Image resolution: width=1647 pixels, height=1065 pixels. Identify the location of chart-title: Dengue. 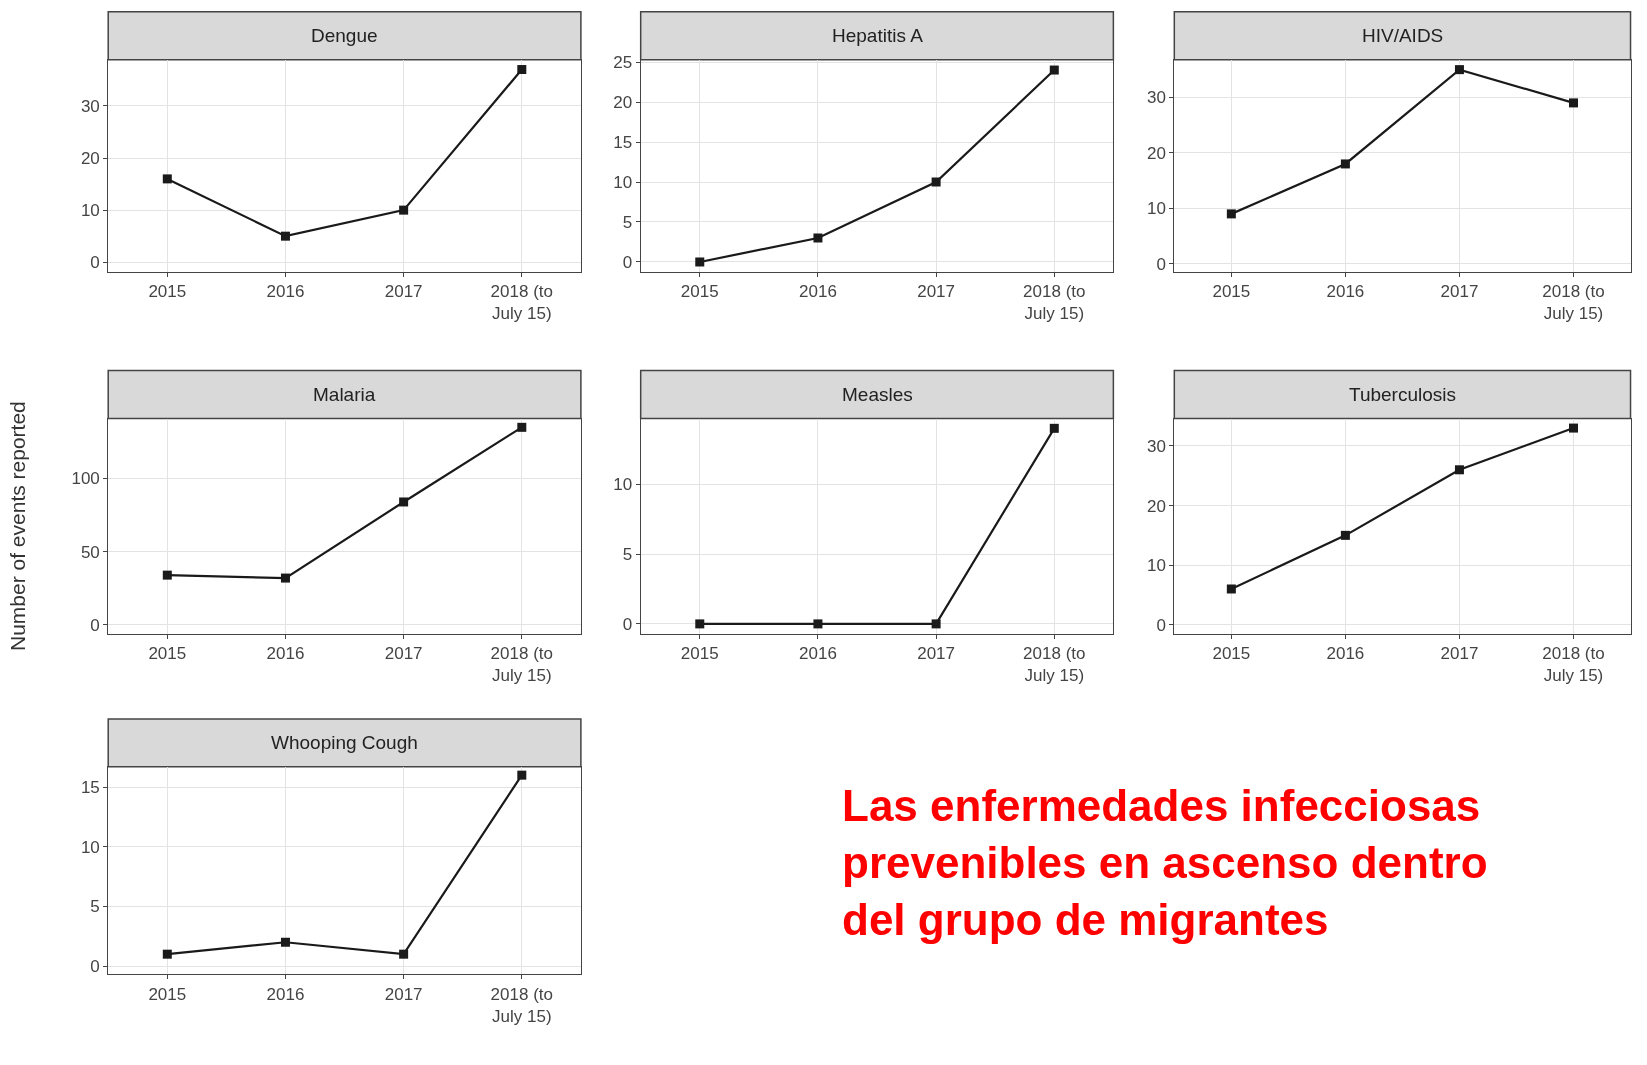
(344, 35).